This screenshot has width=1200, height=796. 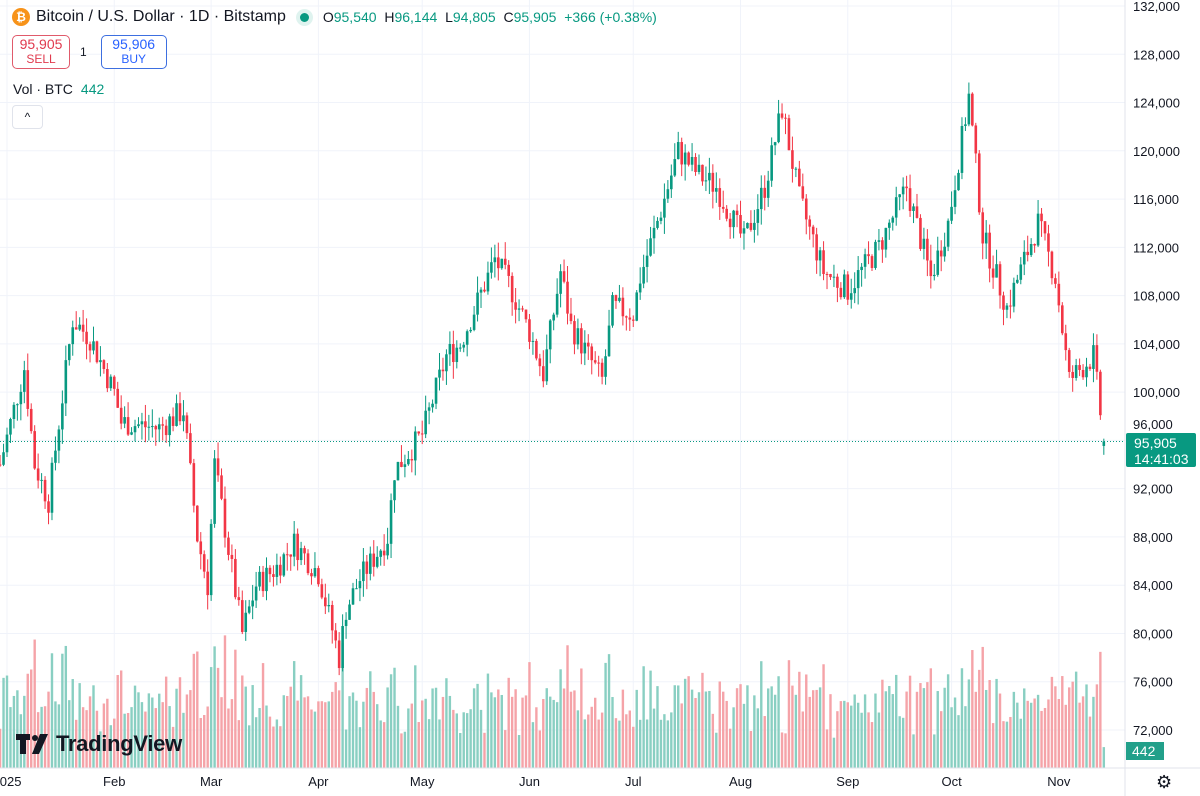 What do you see at coordinates (161, 16) in the screenshot?
I see `symbol-title: Bitcoin / U.S. Dollar · 1D · Bitstamp` at bounding box center [161, 16].